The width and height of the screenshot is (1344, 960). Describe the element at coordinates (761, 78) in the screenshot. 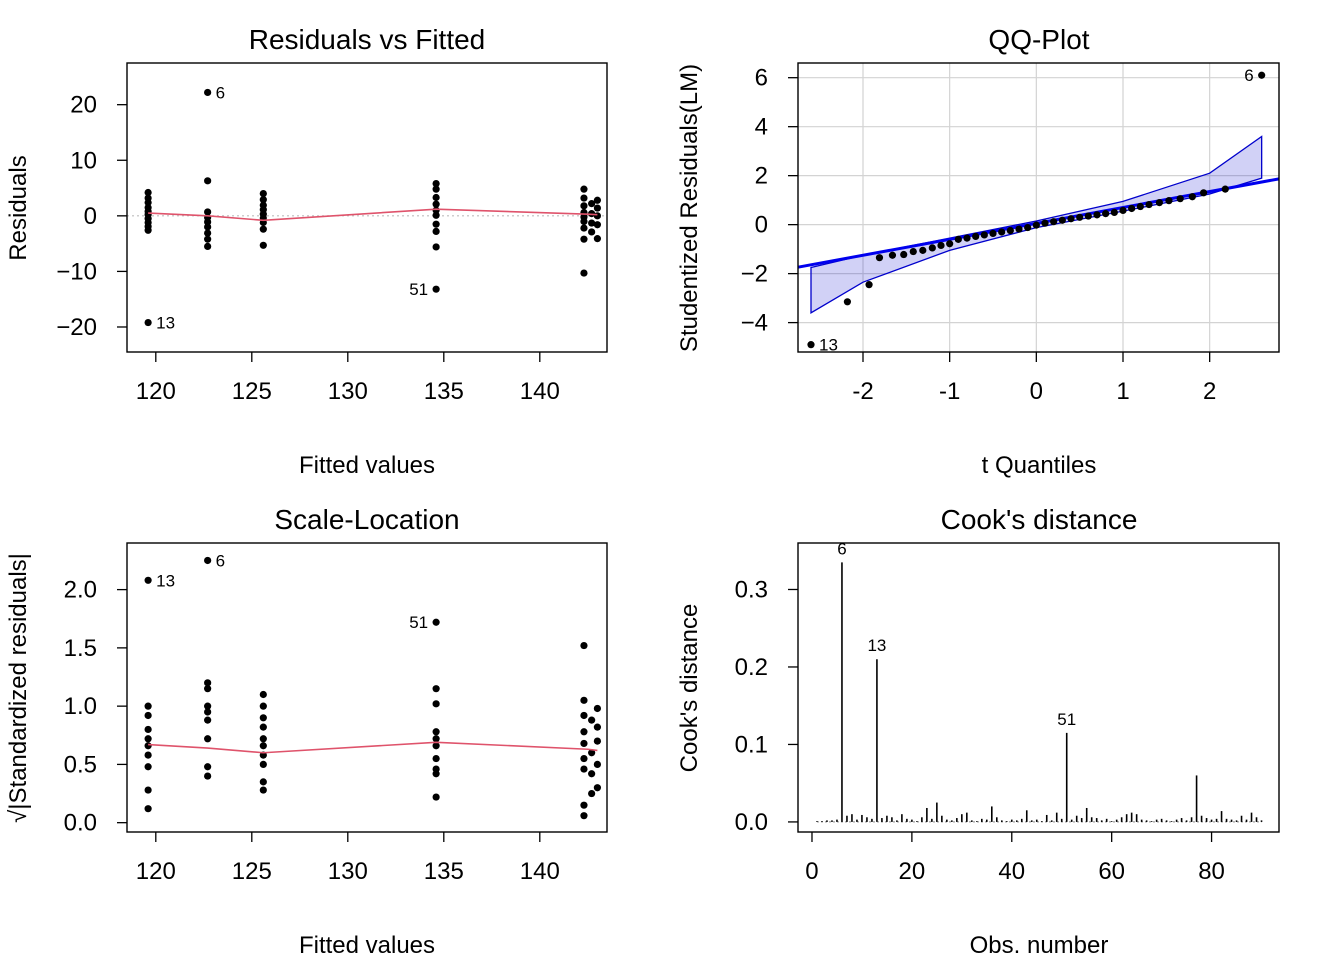

I see `y-tick-label: 6` at that location.